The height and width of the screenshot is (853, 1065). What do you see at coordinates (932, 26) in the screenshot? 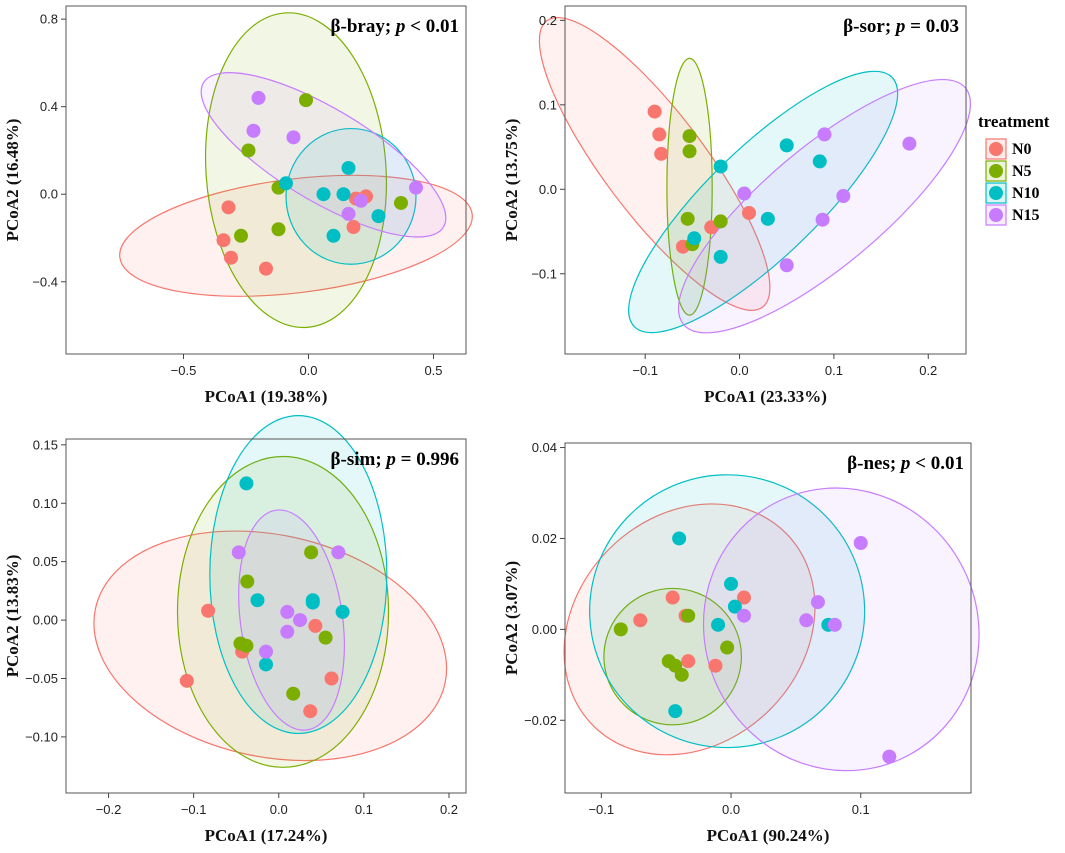
I see `annotation-suffix: = 0.03` at bounding box center [932, 26].